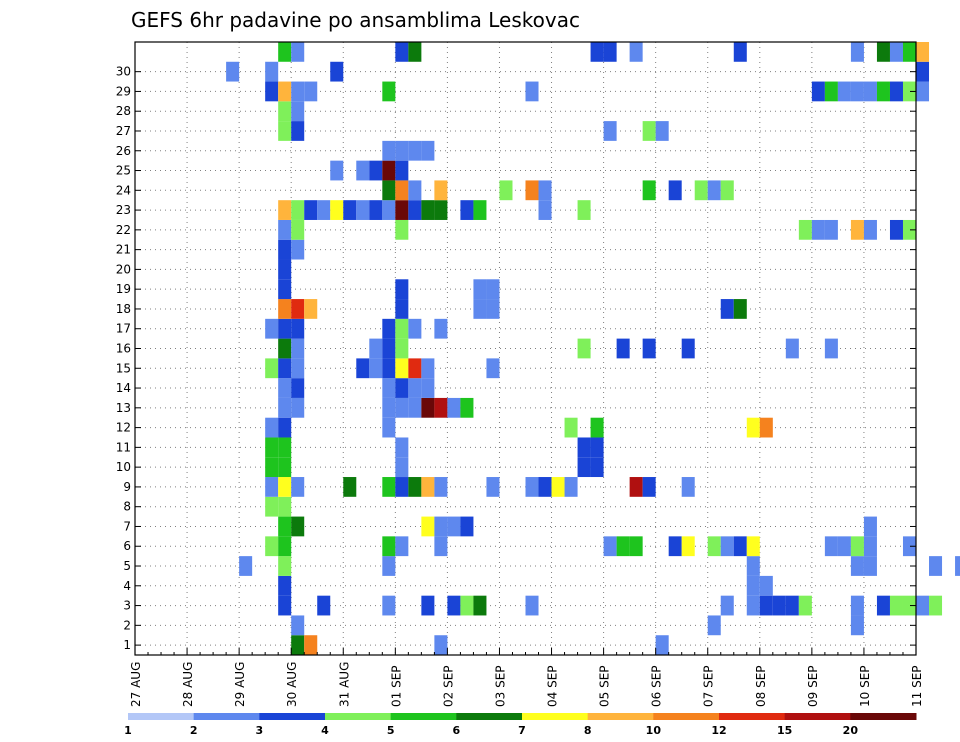 This screenshot has width=960, height=742. Describe the element at coordinates (123, 408) in the screenshot. I see `y-tick-label: 13` at that location.